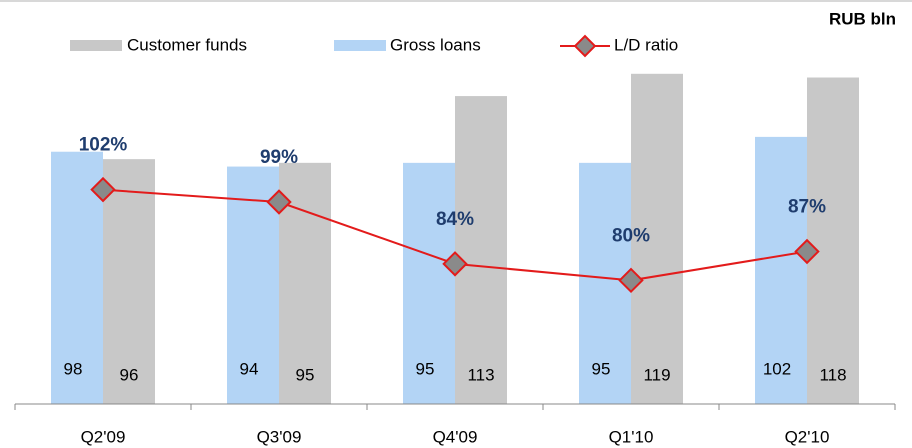 Image resolution: width=912 pixels, height=448 pixels. Describe the element at coordinates (777, 368) in the screenshot. I see `bar-value-label: 102` at that location.